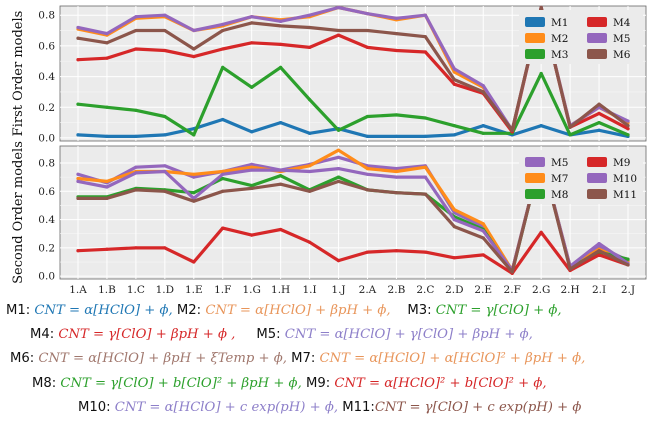 This screenshot has height=423, width=669. Describe the element at coordinates (597, 38) in the screenshot. I see `legend-swatch-m5` at that location.